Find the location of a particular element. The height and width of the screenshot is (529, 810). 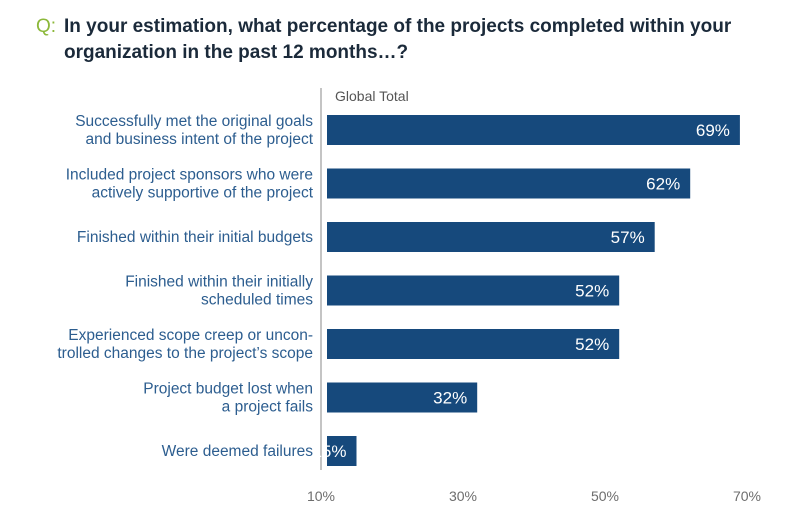

data-label-7: 15% is located at coordinates (329, 451).